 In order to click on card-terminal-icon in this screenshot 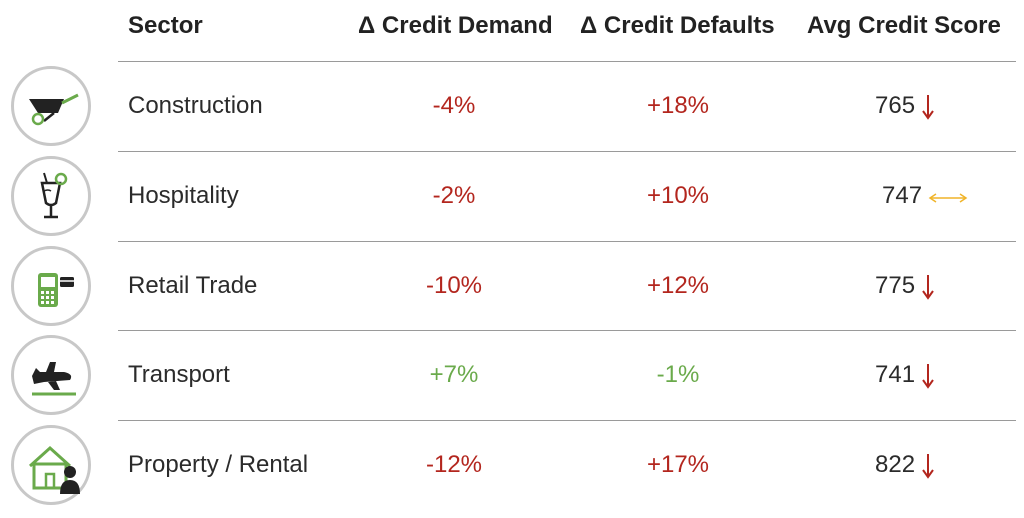, I will do `click(56, 290)`.